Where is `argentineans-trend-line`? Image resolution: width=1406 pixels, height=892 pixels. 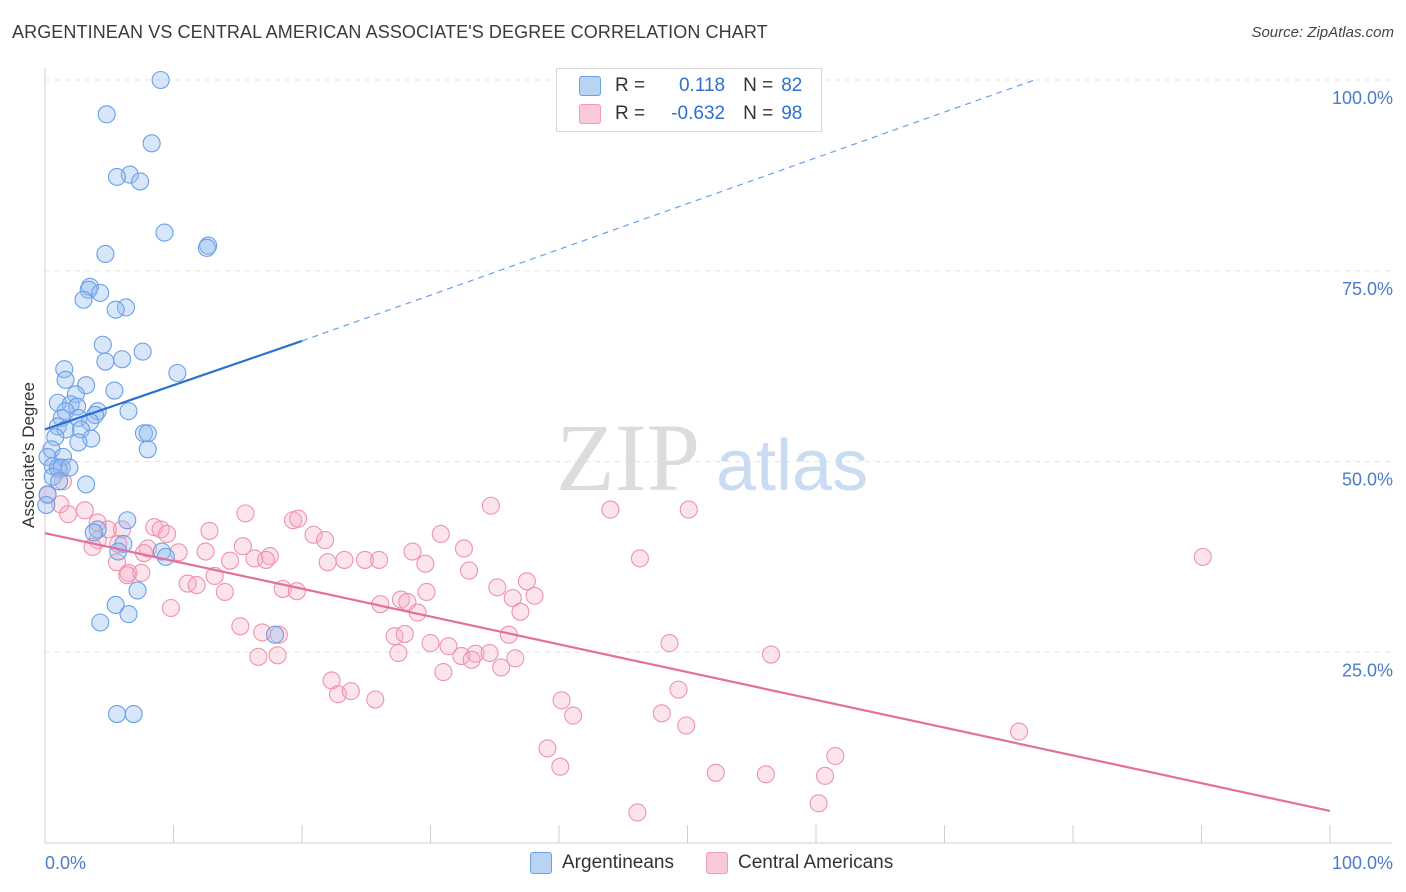
argentineans-trend-line is located at coordinates (173, 385).